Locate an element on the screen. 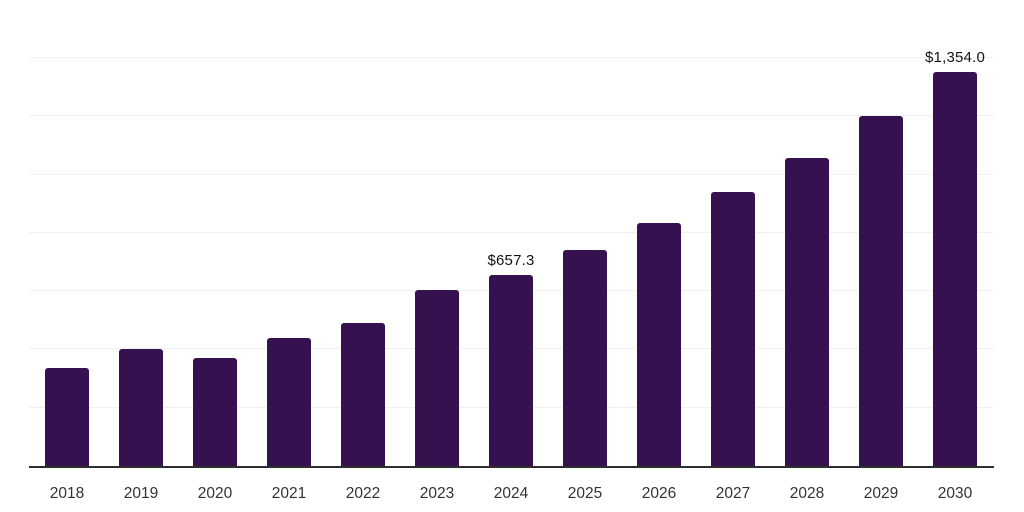 This screenshot has width=1024, height=512. bar-value-label-2024: $657.3 is located at coordinates (511, 260).